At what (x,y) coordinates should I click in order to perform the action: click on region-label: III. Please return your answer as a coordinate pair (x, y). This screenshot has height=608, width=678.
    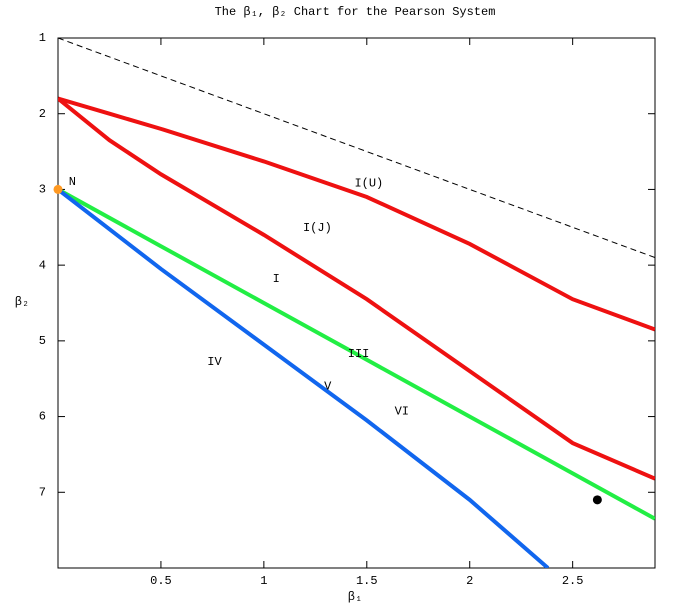
    Looking at the image, I should click on (359, 354).